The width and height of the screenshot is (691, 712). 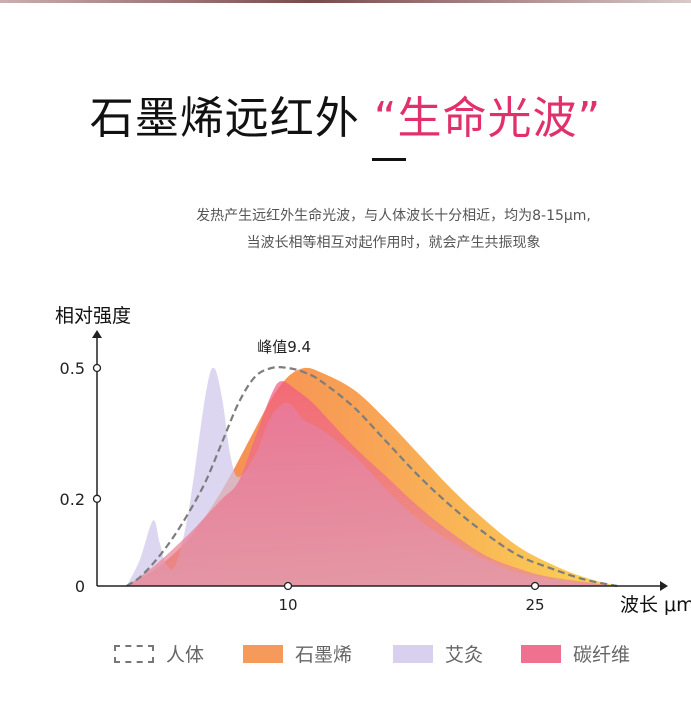 What do you see at coordinates (93, 316) in the screenshot?
I see `y-axis-label: 相对强度` at bounding box center [93, 316].